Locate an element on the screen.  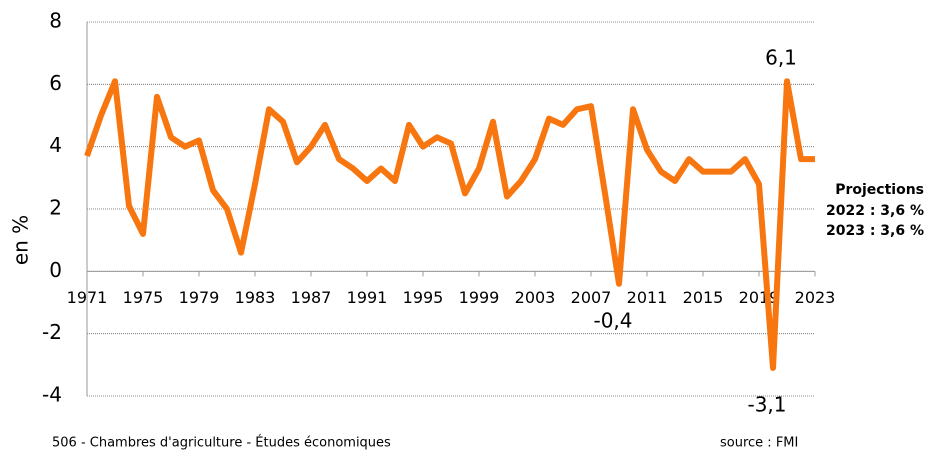
x-tick-label: 1971 is located at coordinates (87, 297).